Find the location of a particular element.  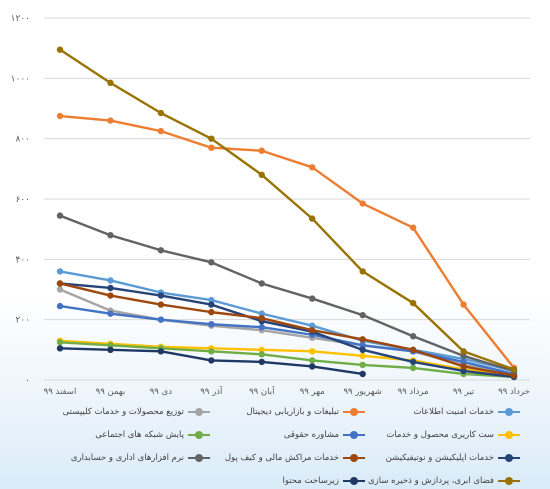

legend-label: تبلیغات و بازاریابی دیجیتال is located at coordinates (292, 412).